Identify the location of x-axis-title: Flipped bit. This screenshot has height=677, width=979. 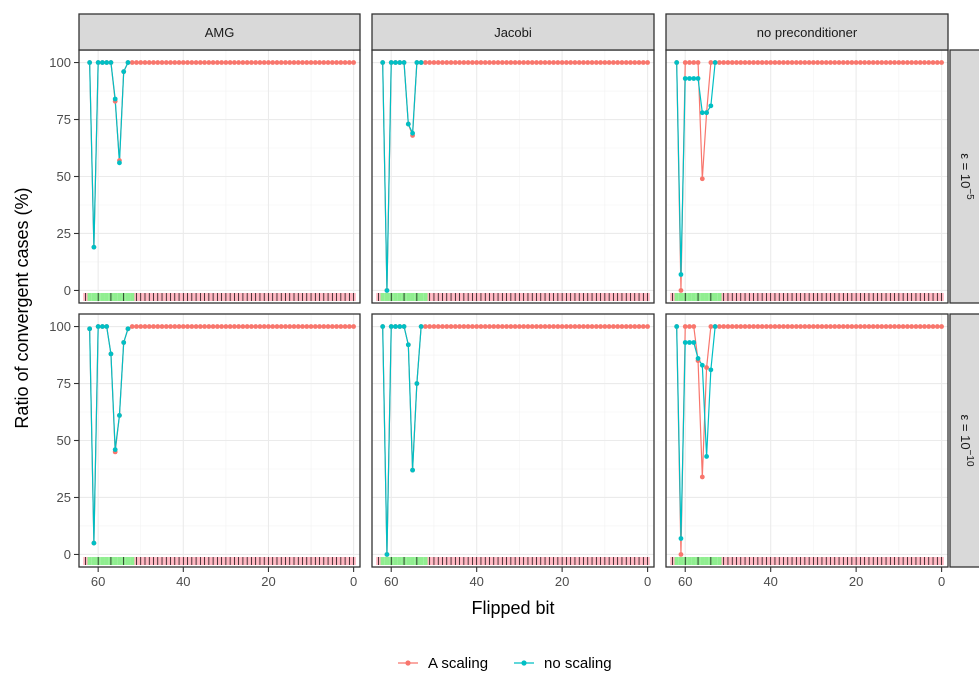
(512, 608).